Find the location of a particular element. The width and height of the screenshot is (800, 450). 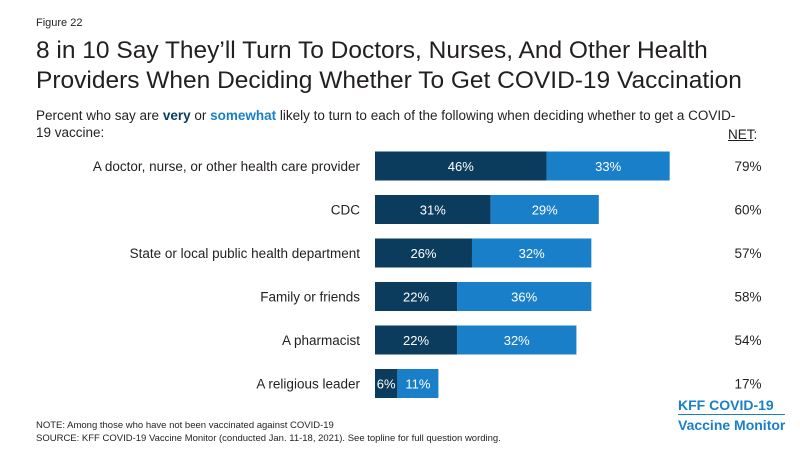

data-label-somewhat: 36% is located at coordinates (524, 297).